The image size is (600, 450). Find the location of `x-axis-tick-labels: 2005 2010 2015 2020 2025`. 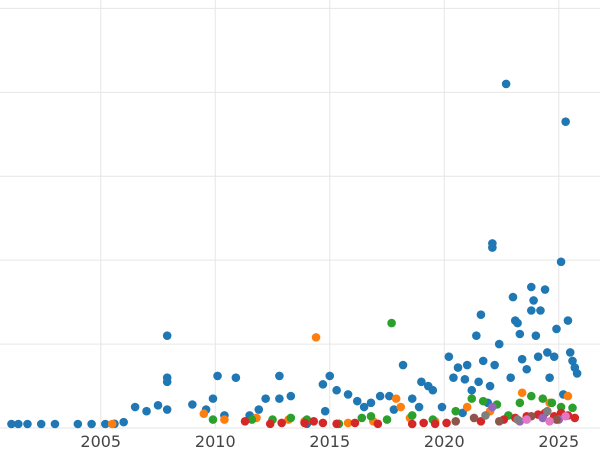

x-axis-tick-labels: 2005 2010 2015 2020 2025 is located at coordinates (329, 441).